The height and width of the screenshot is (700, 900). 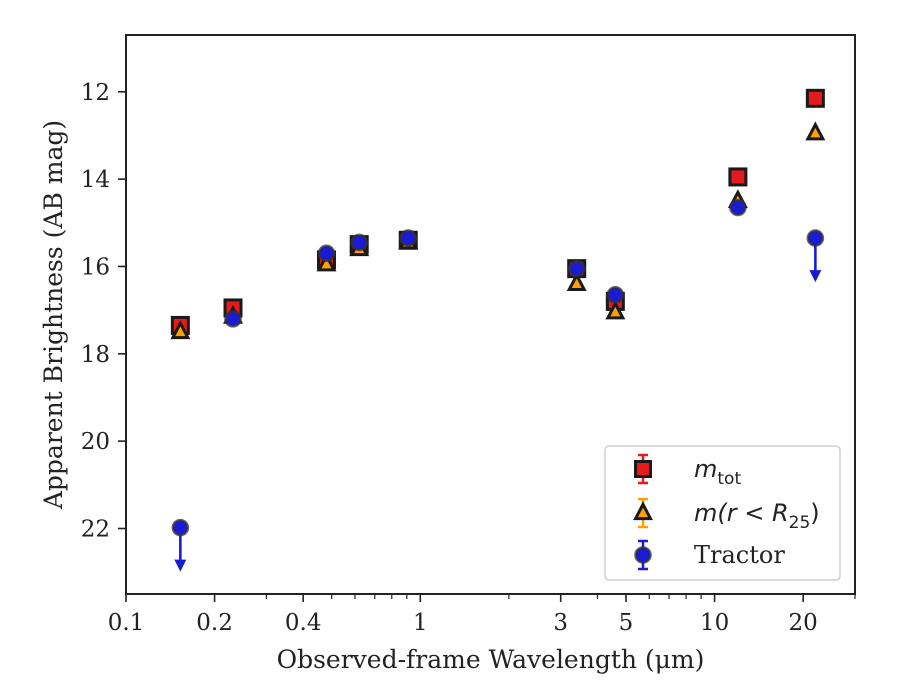 What do you see at coordinates (303, 623) in the screenshot?
I see `x-tick-label: 0.4` at bounding box center [303, 623].